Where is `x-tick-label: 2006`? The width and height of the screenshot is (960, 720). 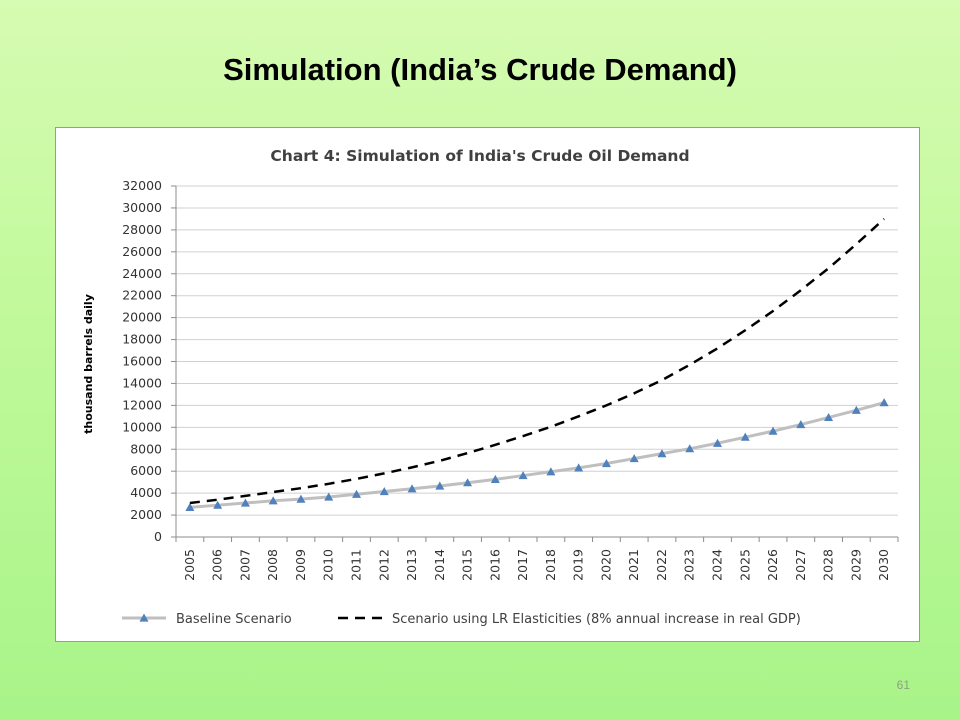
x-tick-label: 2006 is located at coordinates (217, 565).